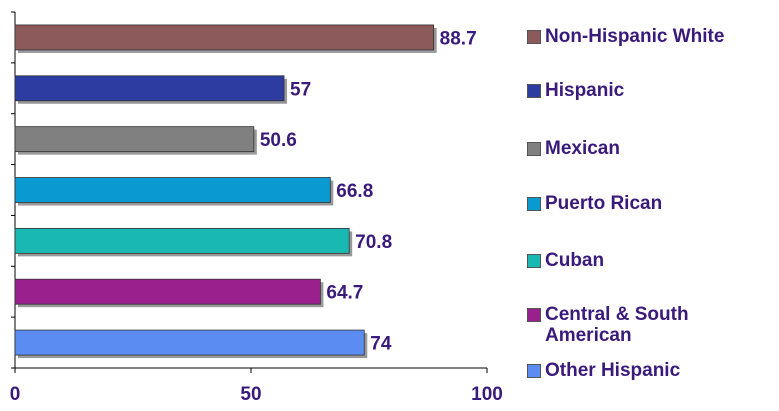  Describe the element at coordinates (487, 394) in the screenshot. I see `x-tick-label: 100` at that location.